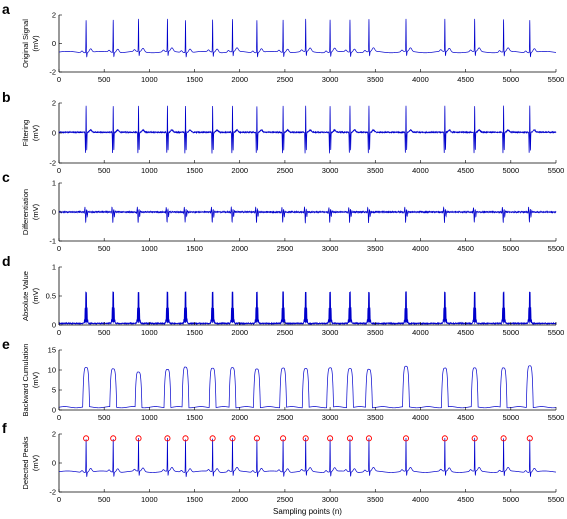  What do you see at coordinates (6, 177) in the screenshot?
I see `panel-letter: c` at bounding box center [6, 177].